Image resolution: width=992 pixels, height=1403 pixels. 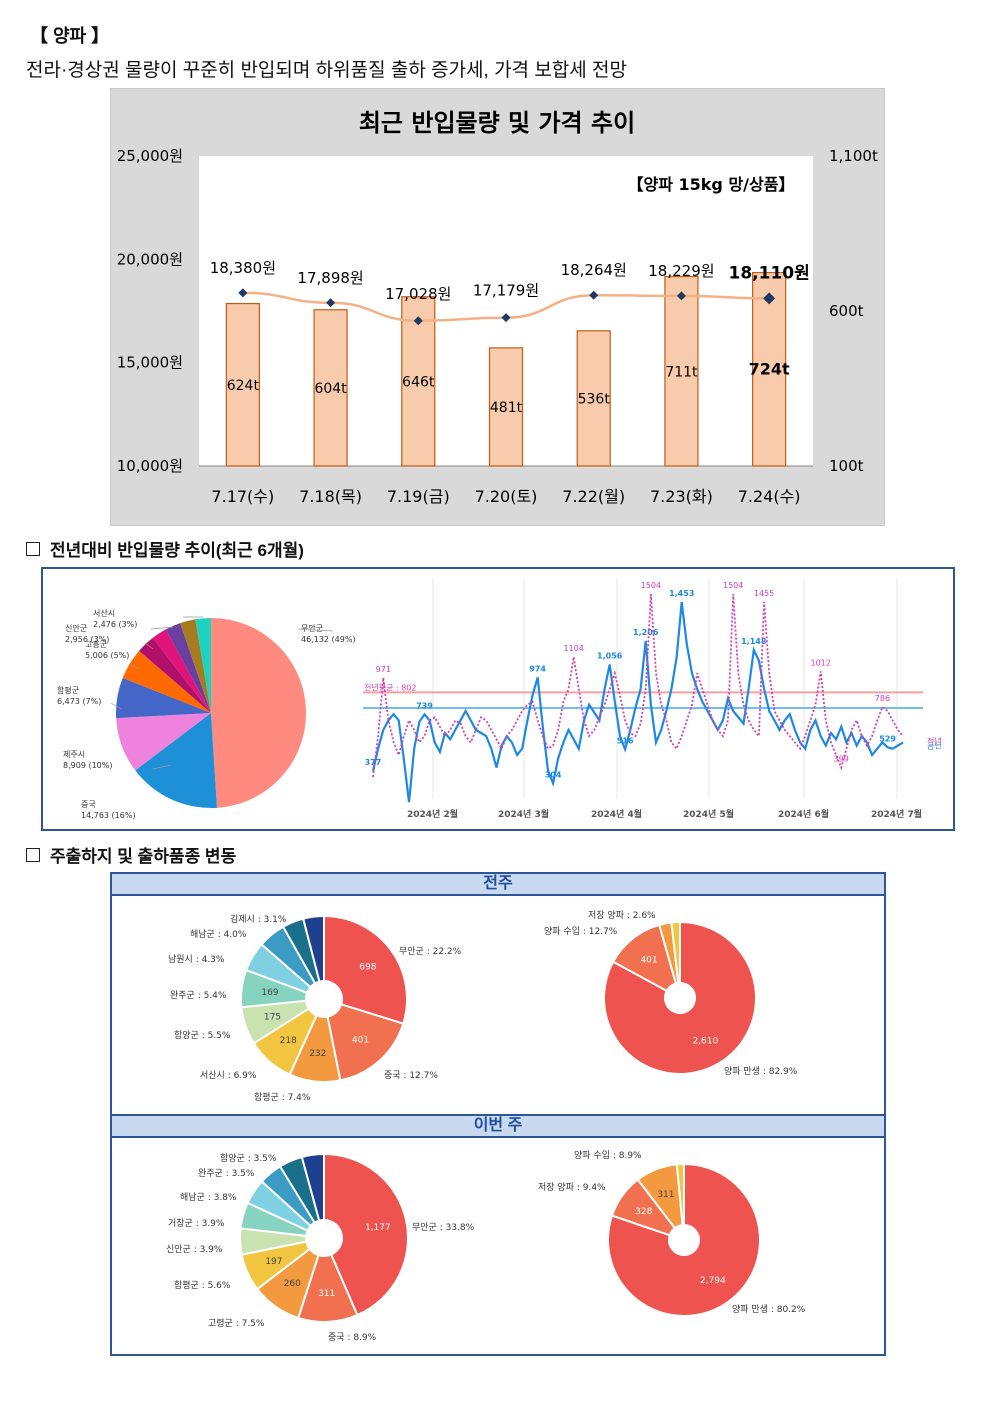 What do you see at coordinates (228, 1075) in the screenshot?
I see `prev-origin-label: 서산시 : 6.9%` at bounding box center [228, 1075].